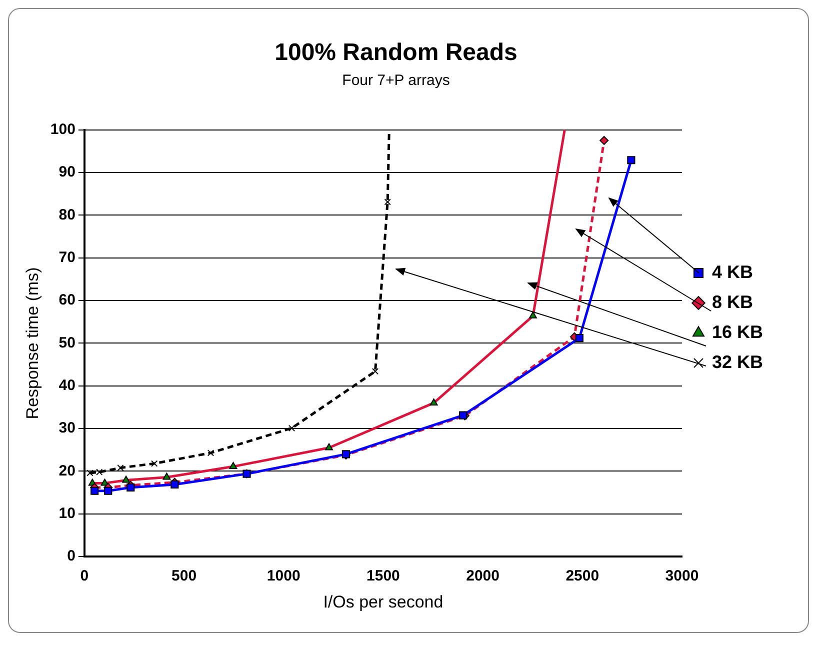  Describe the element at coordinates (67, 257) in the screenshot. I see `y-tick-label: 70` at that location.